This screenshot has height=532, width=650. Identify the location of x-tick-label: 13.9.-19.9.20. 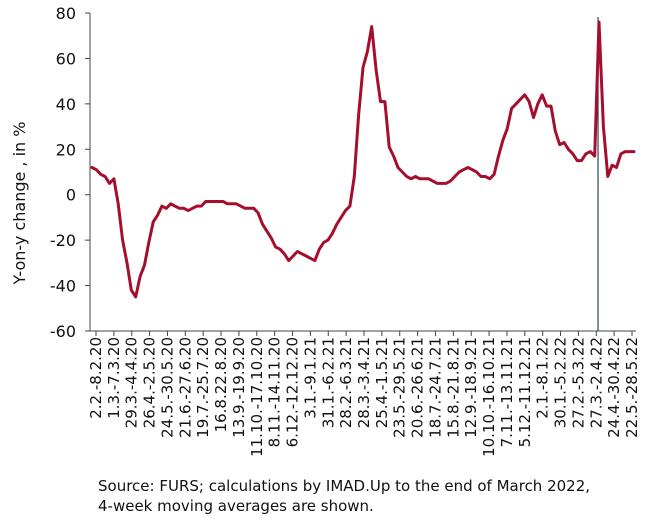
(239, 387).